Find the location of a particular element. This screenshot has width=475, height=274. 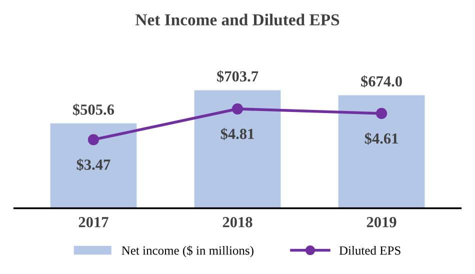

data-label: $703.7 is located at coordinates (237, 76).